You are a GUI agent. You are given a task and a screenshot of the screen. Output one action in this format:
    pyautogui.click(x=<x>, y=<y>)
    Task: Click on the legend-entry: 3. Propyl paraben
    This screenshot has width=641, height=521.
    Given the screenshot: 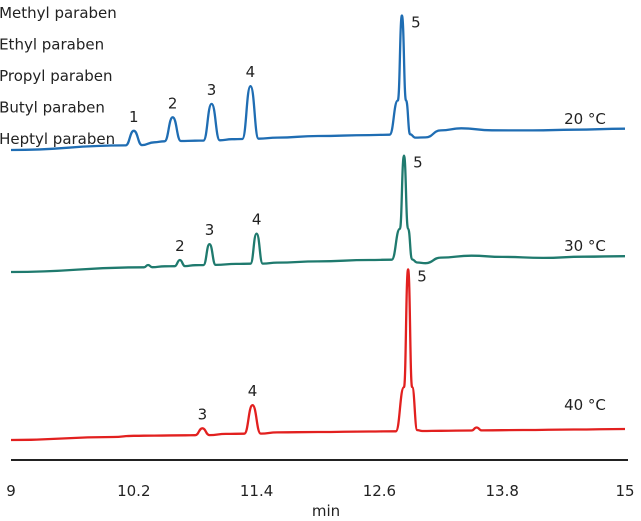 What is the action you would take?
    pyautogui.click(x=56, y=76)
    